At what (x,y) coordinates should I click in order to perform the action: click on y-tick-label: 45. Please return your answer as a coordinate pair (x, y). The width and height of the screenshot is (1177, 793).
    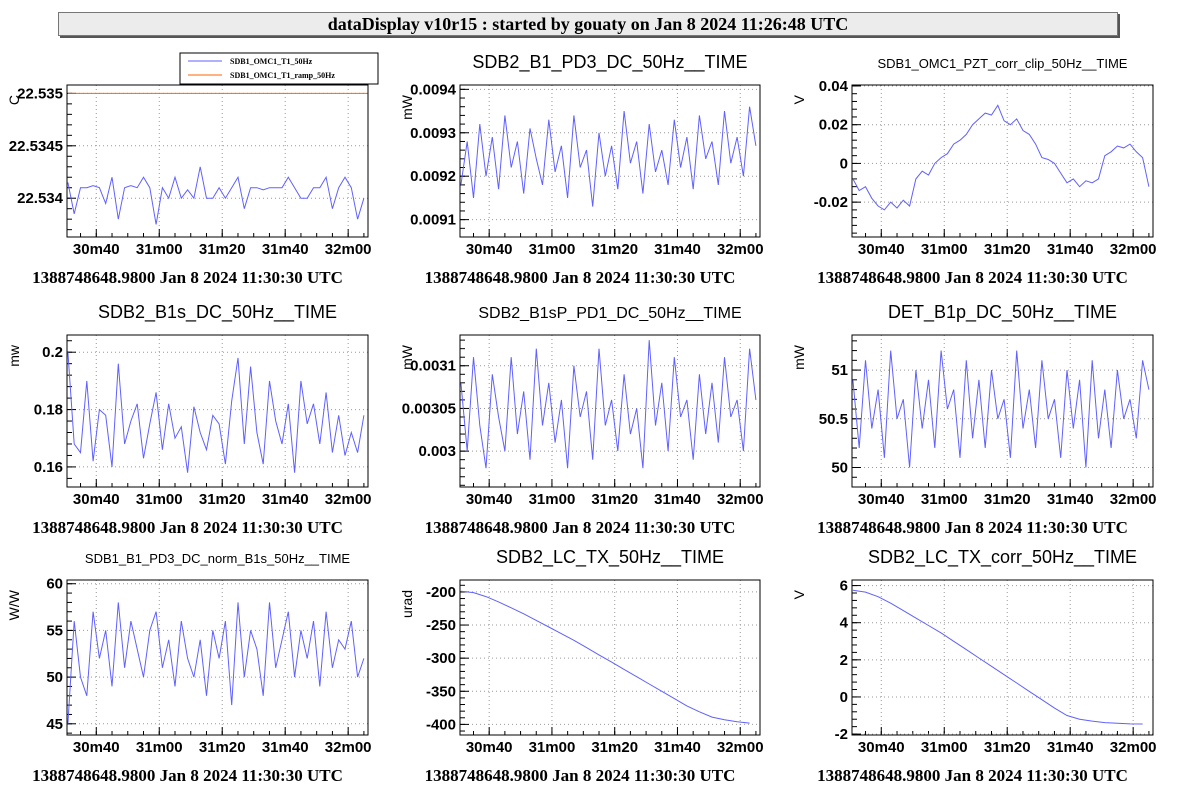
    Looking at the image, I should click on (54, 724).